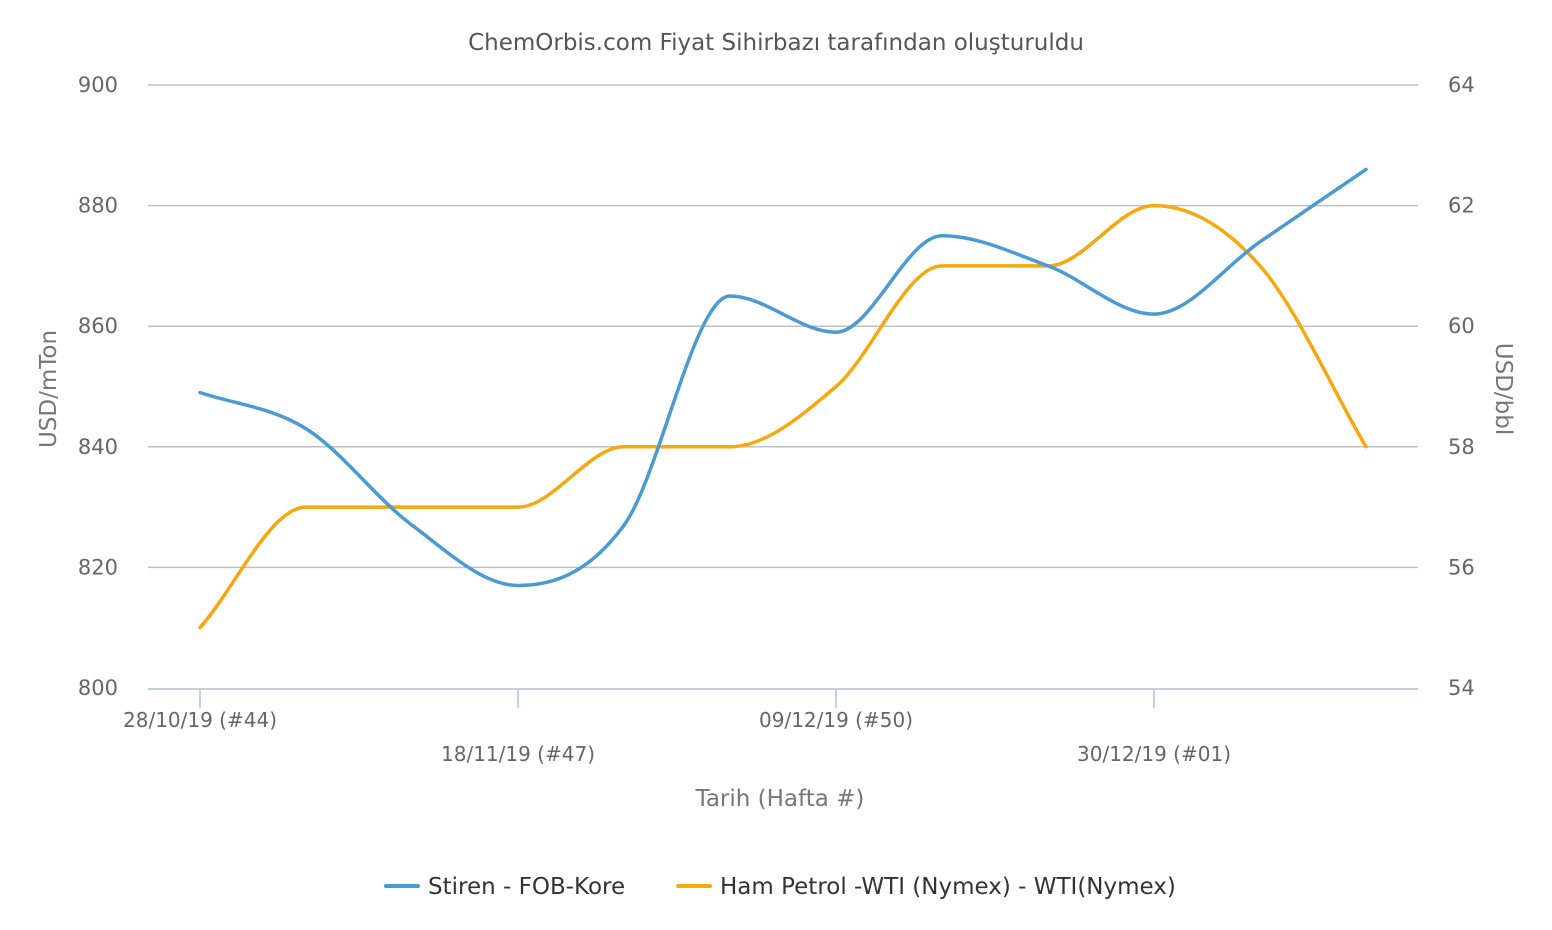 The image size is (1552, 930). What do you see at coordinates (200, 720) in the screenshot?
I see `x-tick-label: 28/10/19 (#44)` at bounding box center [200, 720].